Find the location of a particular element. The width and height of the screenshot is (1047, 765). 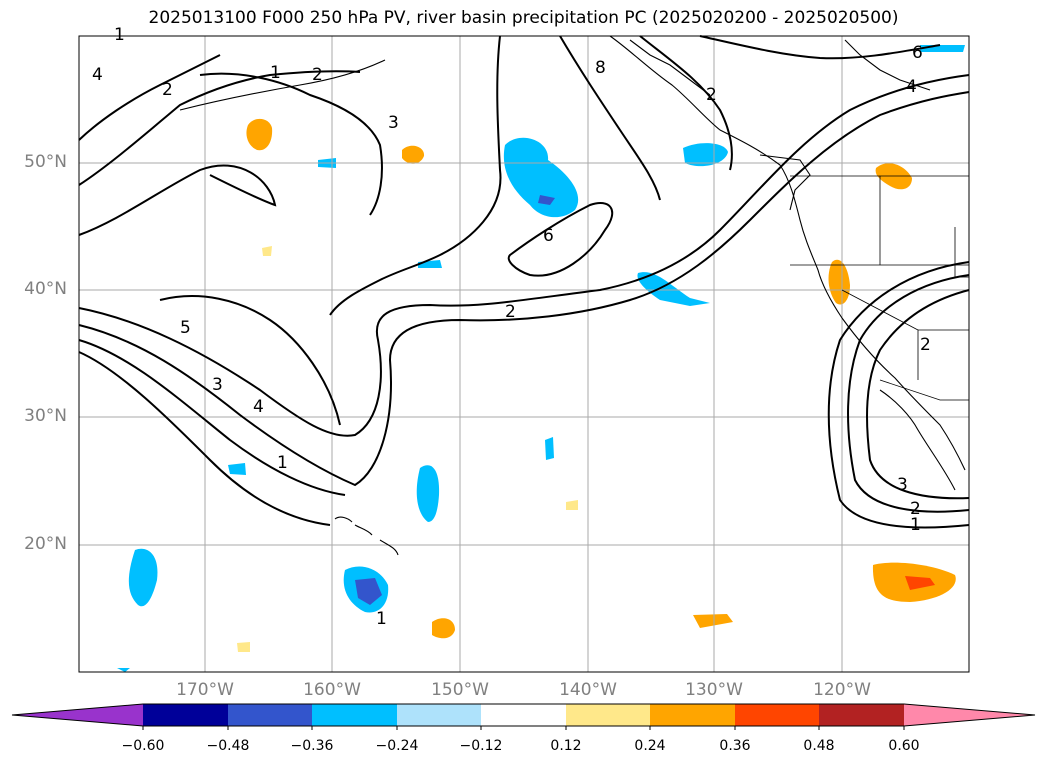

lat-label-30n: 30°N is located at coordinates (45, 416).